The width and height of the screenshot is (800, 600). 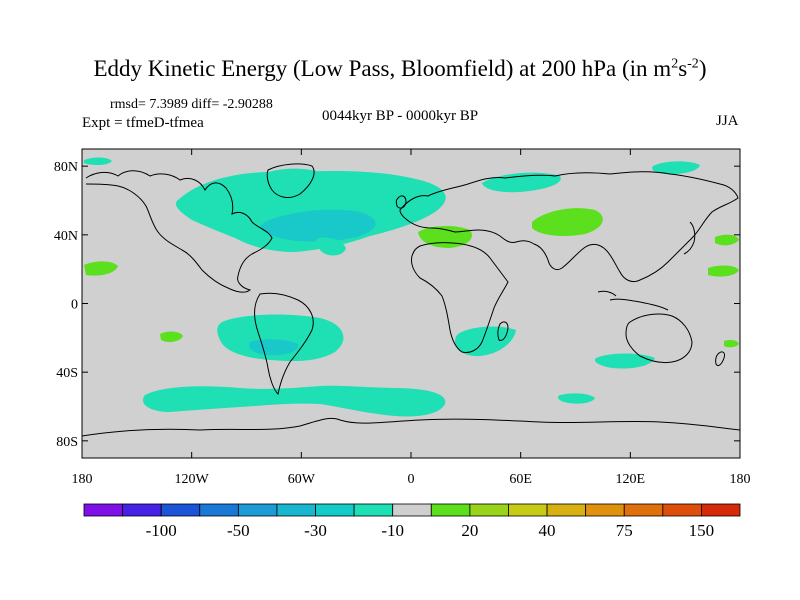 What do you see at coordinates (547, 530) in the screenshot?
I see `colorbar-label: 40` at bounding box center [547, 530].